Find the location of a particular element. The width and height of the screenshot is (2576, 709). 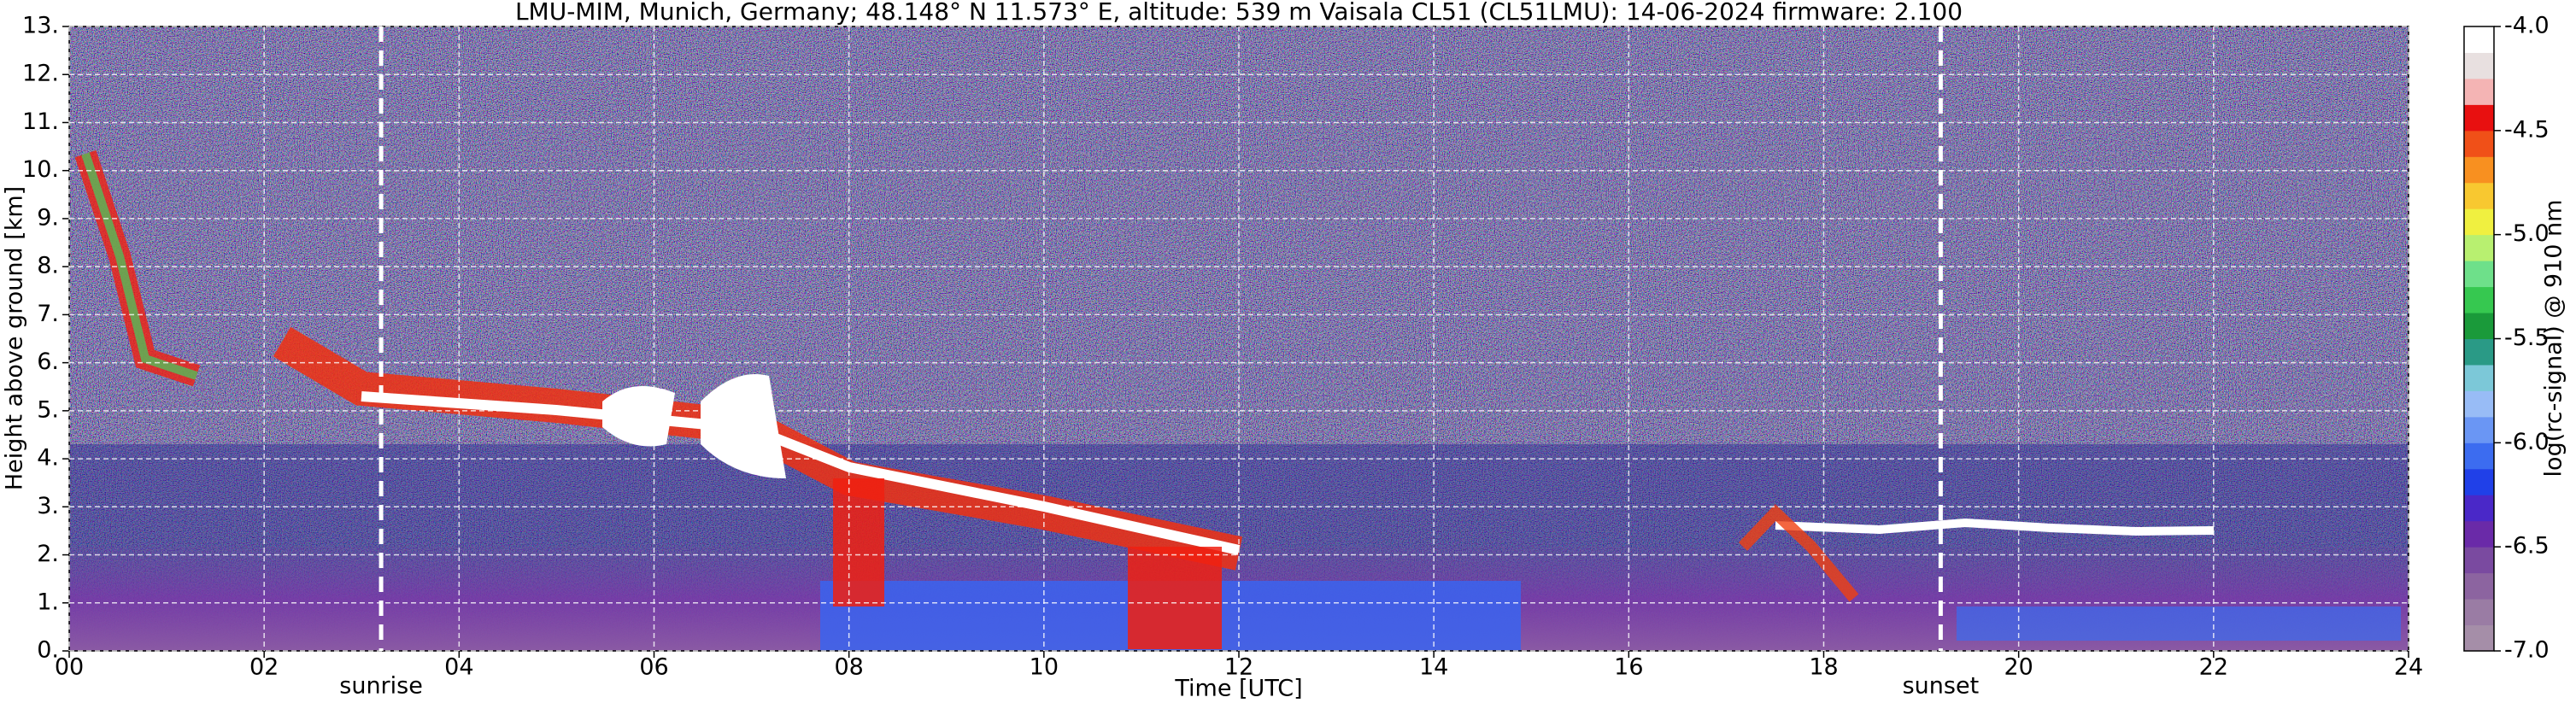

x-tick-label: 10 is located at coordinates (1044, 667).